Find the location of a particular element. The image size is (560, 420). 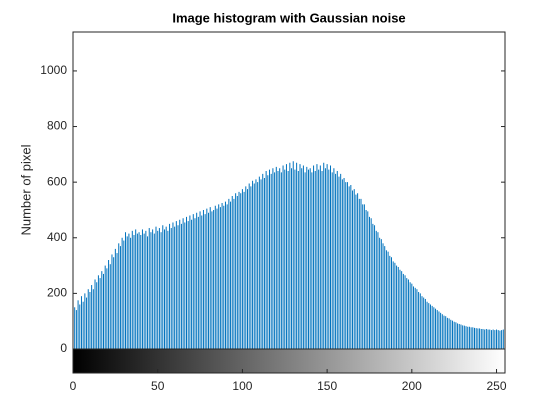

y-tick-label: 200 is located at coordinates (57, 293).